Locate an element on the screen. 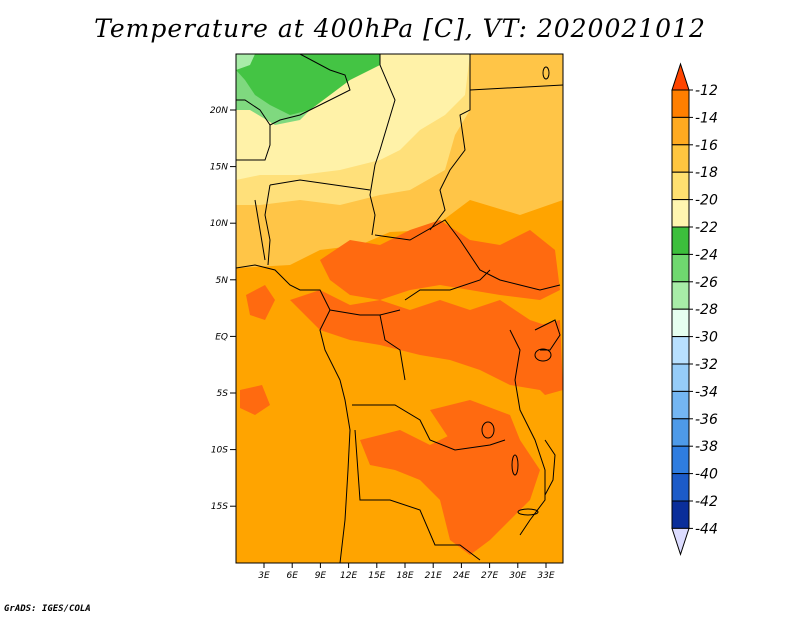  colorbar-label: -26 is located at coordinates (706, 283).